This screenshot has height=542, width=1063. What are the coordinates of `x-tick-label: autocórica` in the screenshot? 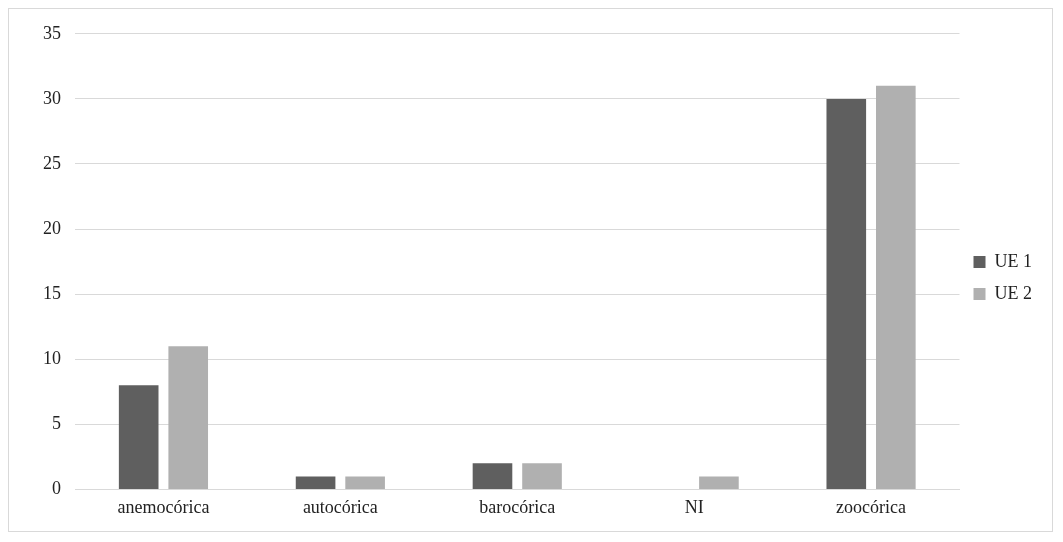 It's located at (340, 506).